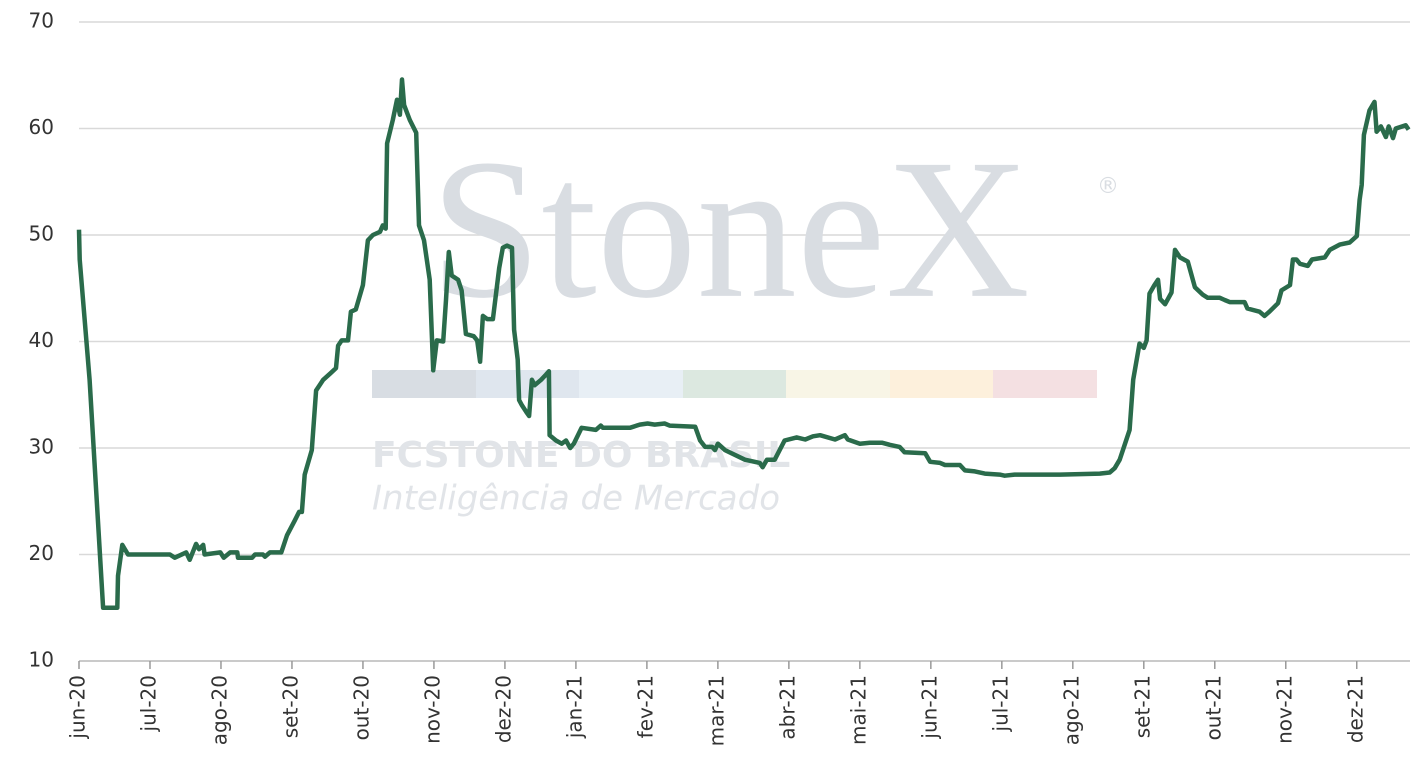 This screenshot has width=1417, height=768. I want to click on y-tick-label: 10, so click(41, 660).